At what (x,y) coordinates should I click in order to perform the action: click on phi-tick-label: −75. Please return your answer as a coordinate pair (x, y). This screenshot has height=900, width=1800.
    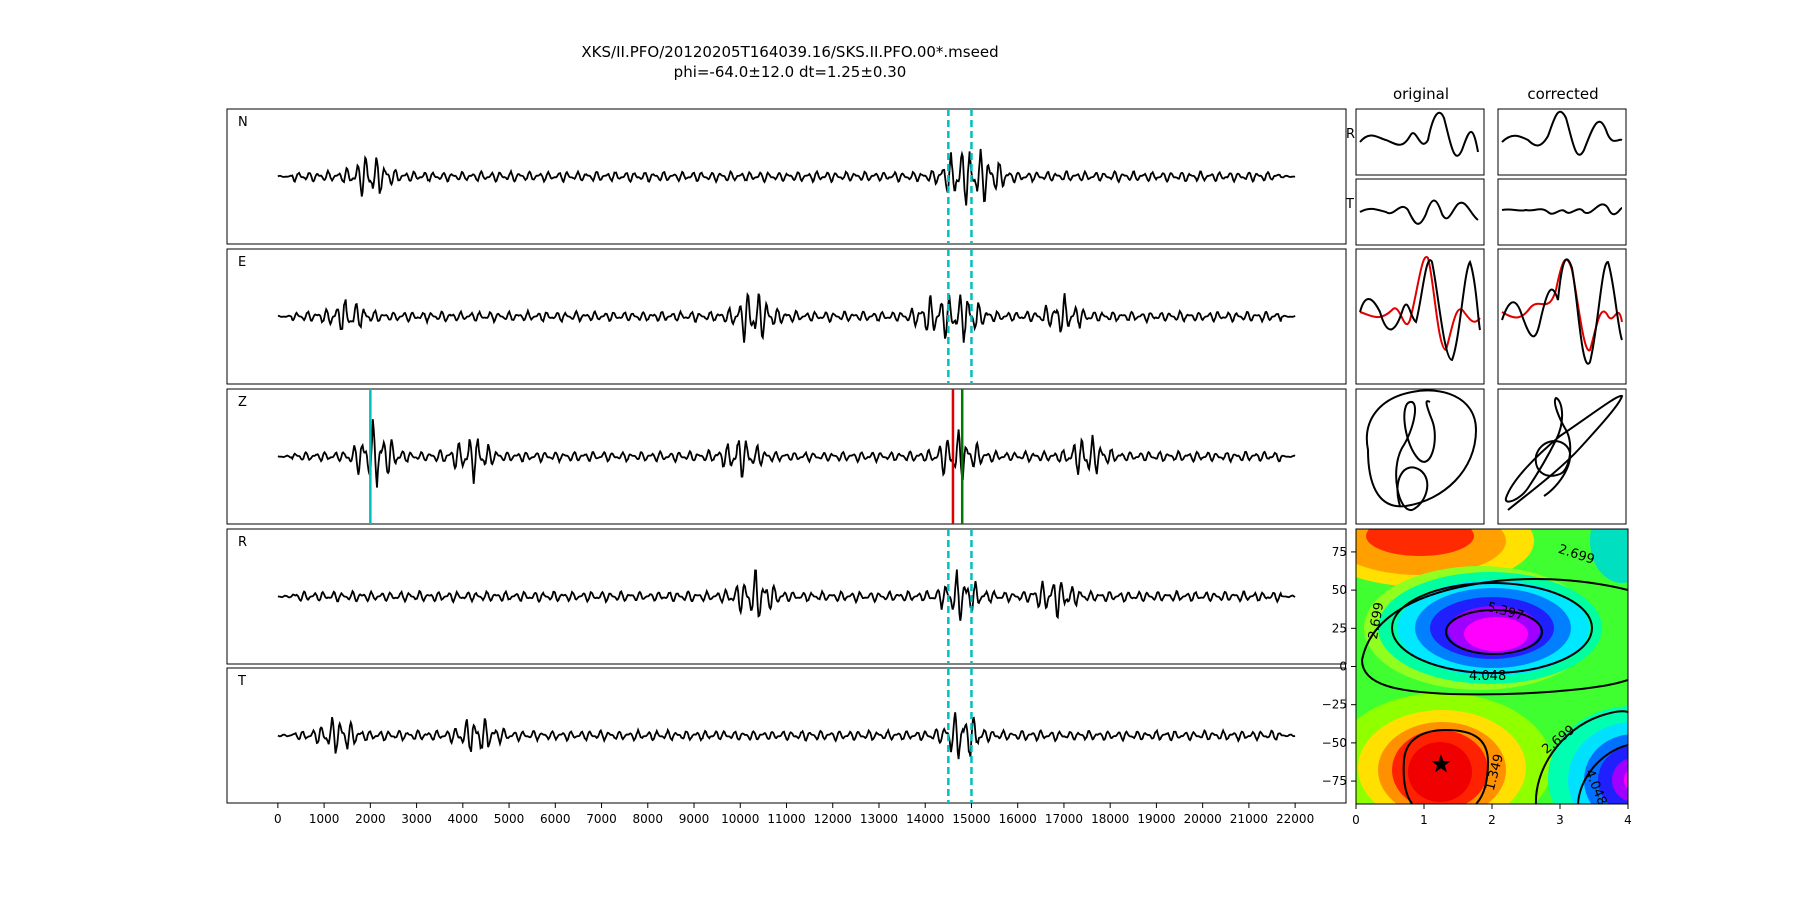
    Looking at the image, I should click on (1334, 781).